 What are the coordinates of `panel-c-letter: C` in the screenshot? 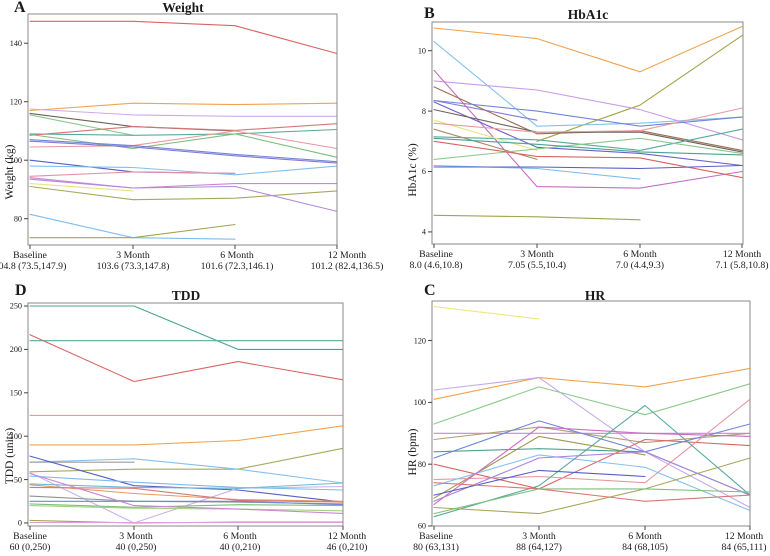 It's located at (430, 290).